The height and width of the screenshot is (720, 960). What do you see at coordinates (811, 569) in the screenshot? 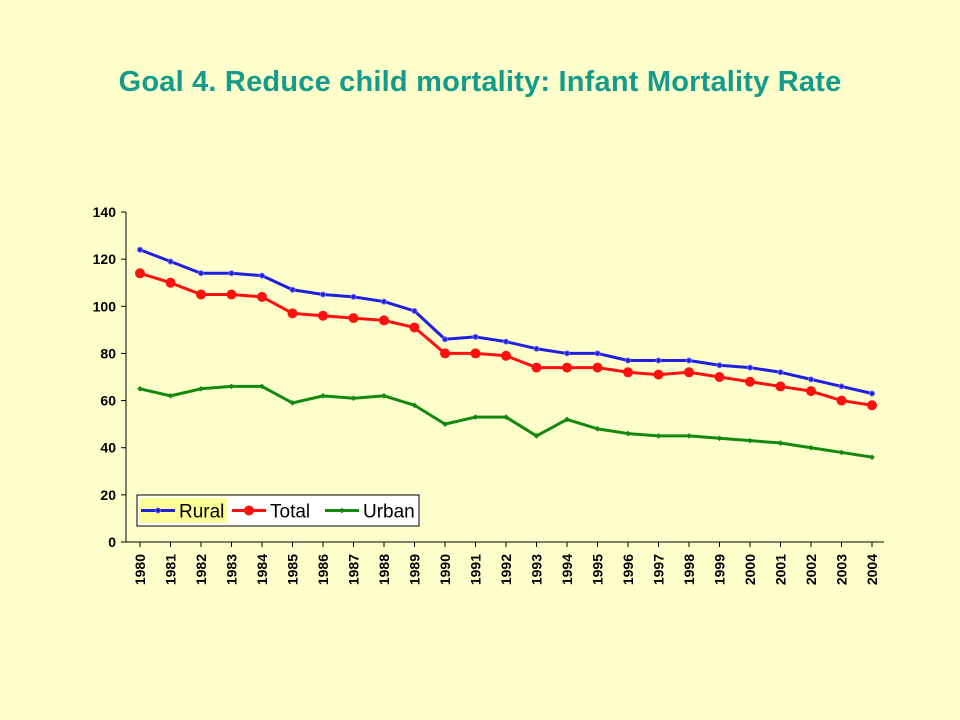
I see `x-tick-label: 2002` at bounding box center [811, 569].